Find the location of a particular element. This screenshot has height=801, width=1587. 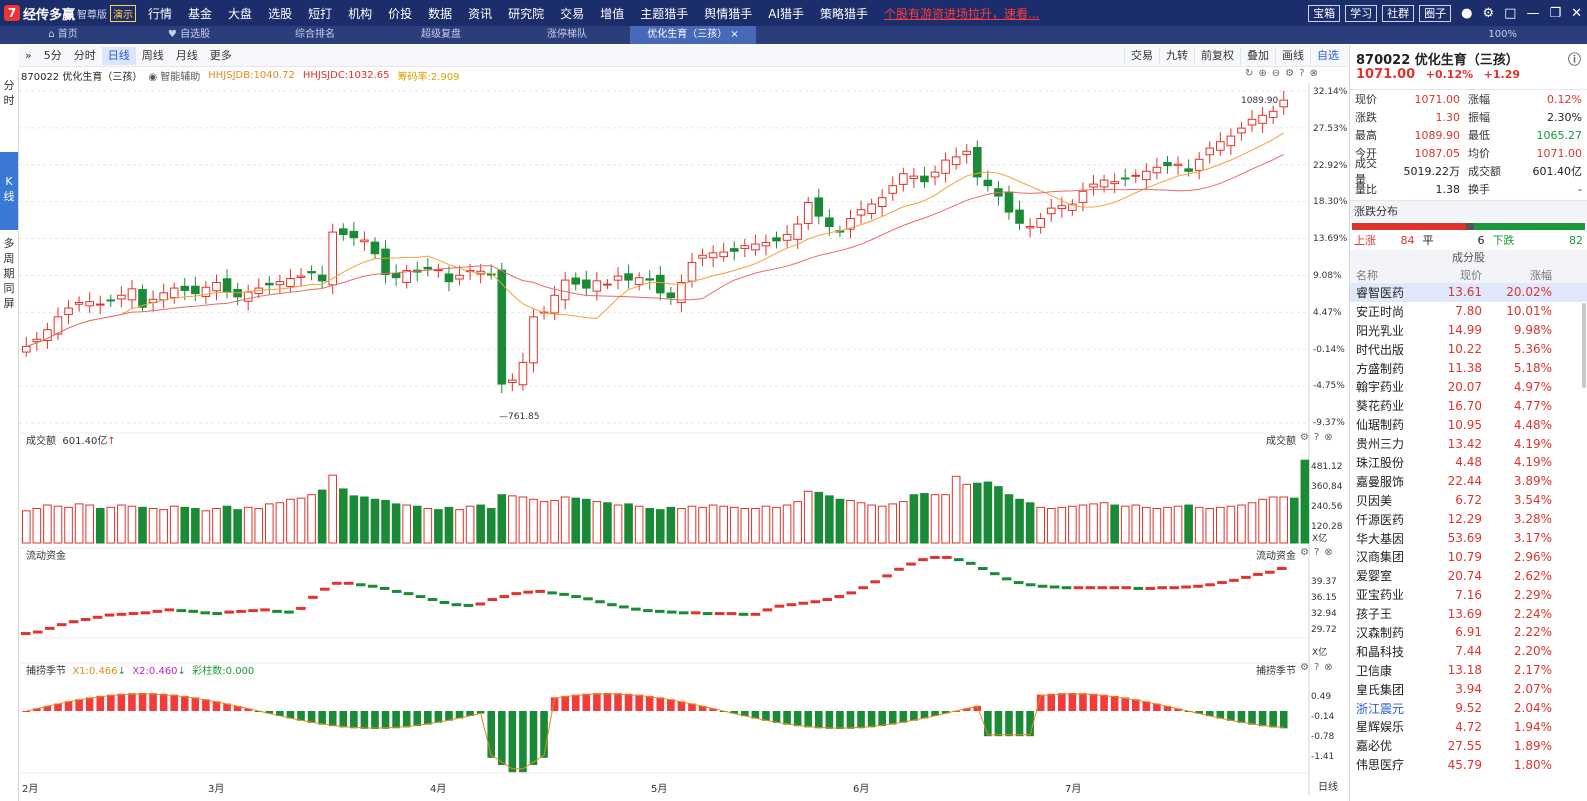

constituent-row: 嘉曼服饰 22.44 3.89% is located at coordinates (1468, 481).